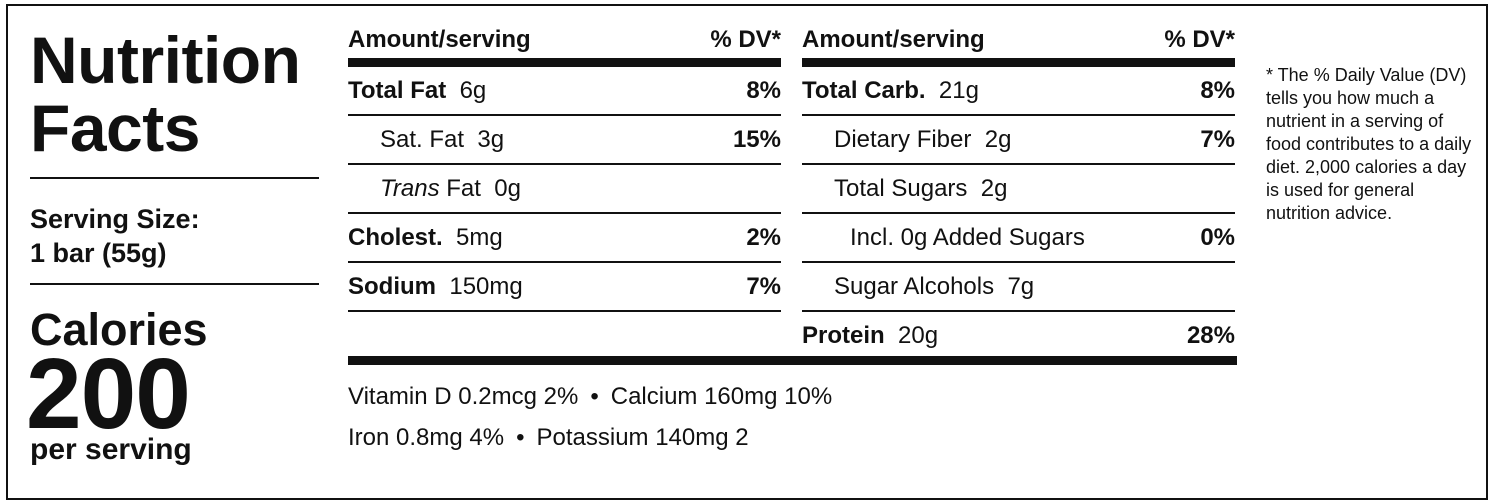 The height and width of the screenshot is (504, 1492). I want to click on nutrient-dv: 28%, so click(1210, 335).